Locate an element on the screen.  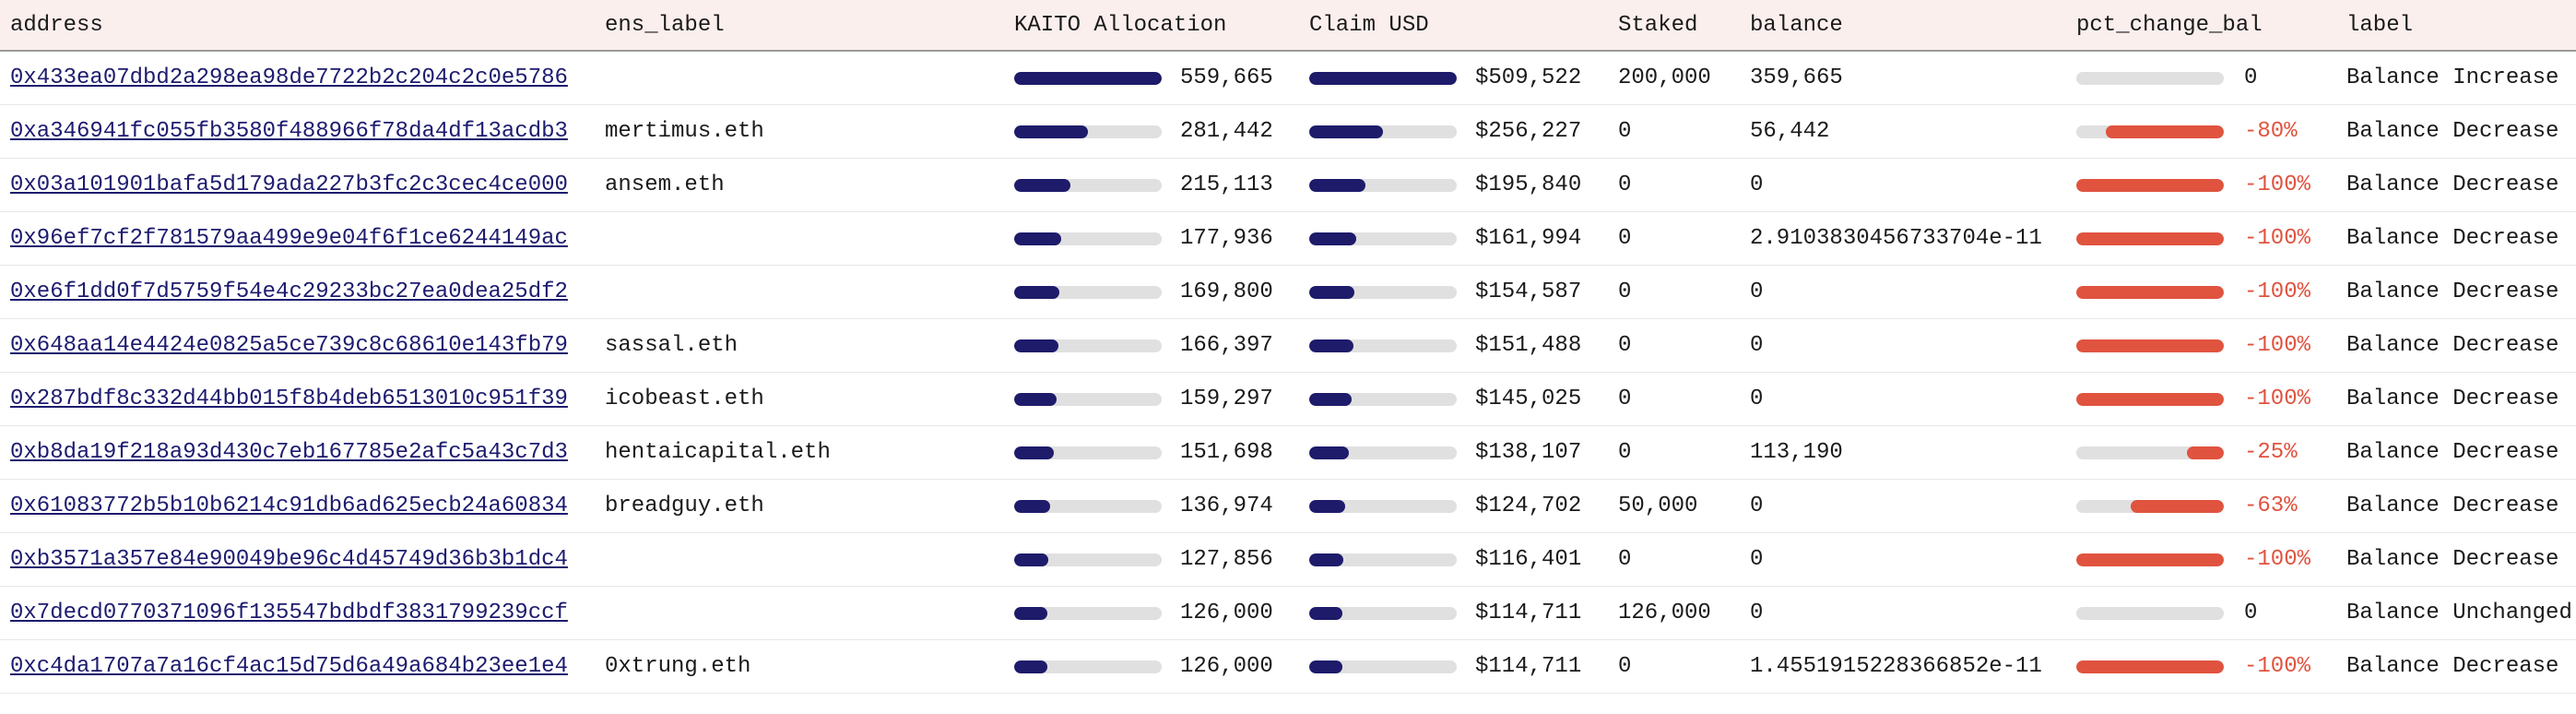
allocation-value: 151,698 is located at coordinates (1226, 452).